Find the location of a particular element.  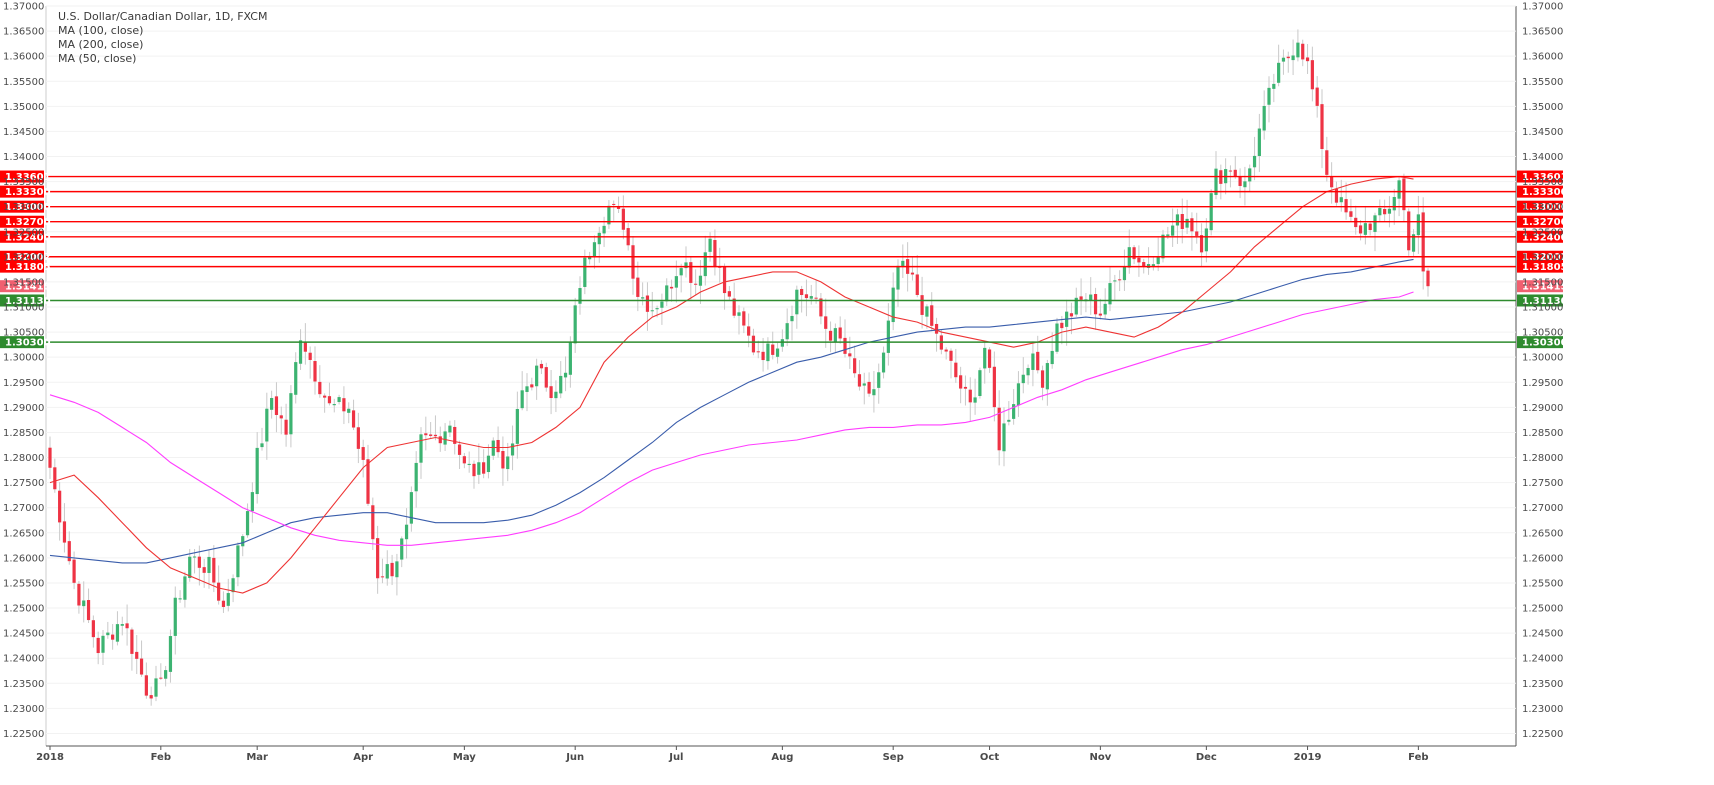

price-tick-label-left: 1.36500 is located at coordinates (23, 32).